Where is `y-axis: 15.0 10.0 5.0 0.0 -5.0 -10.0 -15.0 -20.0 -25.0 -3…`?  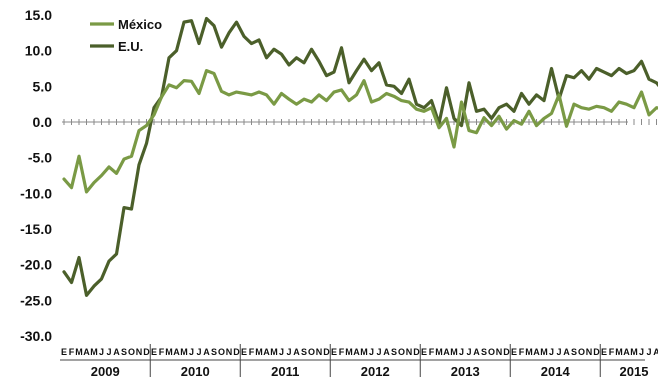 y-axis: 15.0 10.0 5.0 0.0 -5.0 -10.0 -15.0 -20.0 -25.0 -3… is located at coordinates (36, 175).